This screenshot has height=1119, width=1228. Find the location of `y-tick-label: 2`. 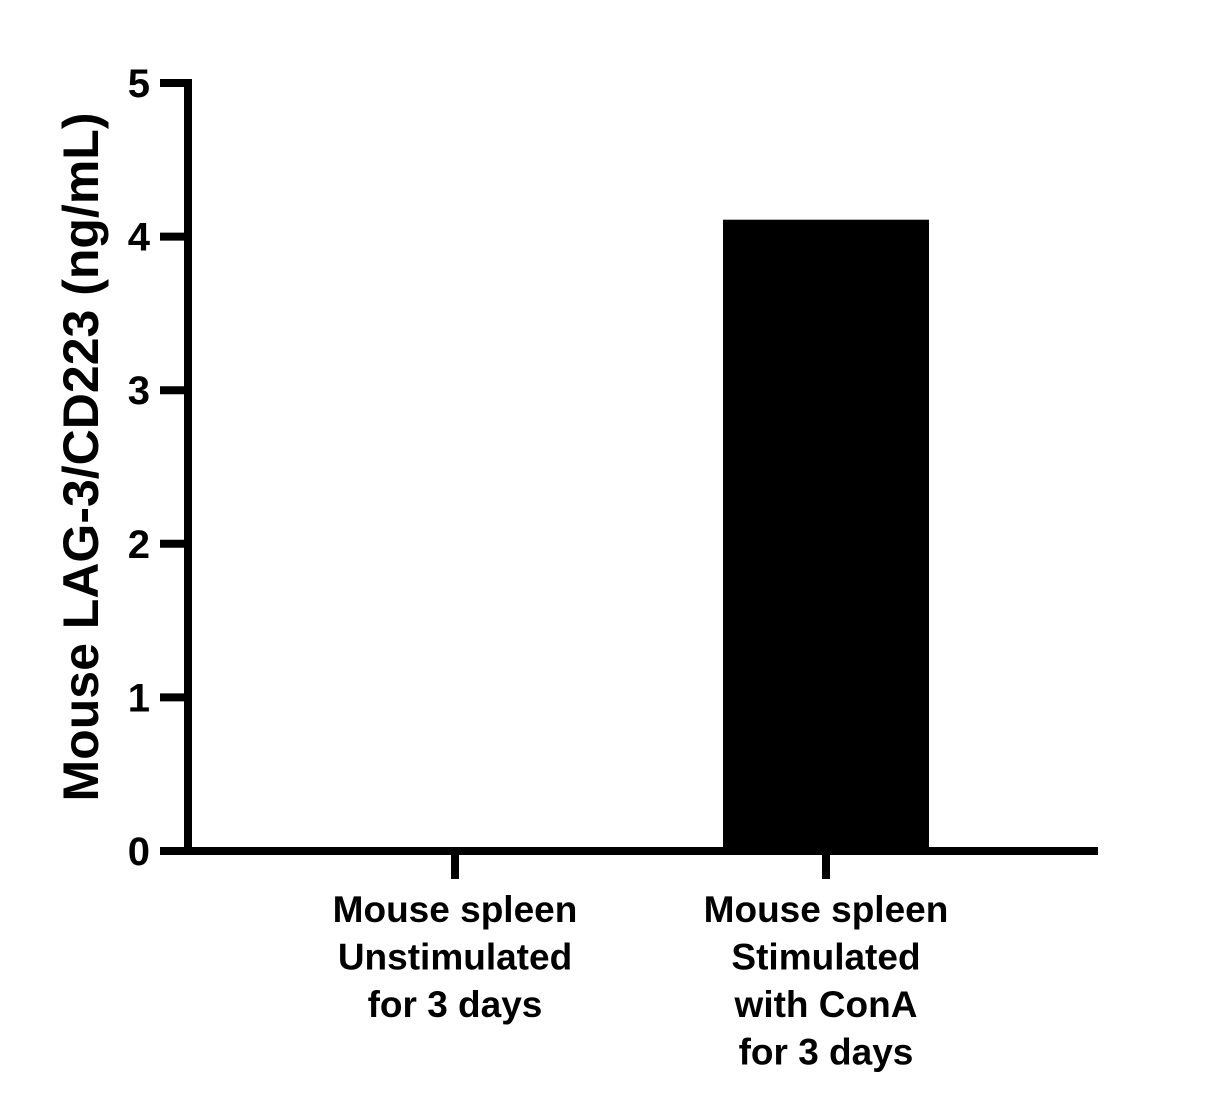

y-tick-label: 2 is located at coordinates (139, 545).